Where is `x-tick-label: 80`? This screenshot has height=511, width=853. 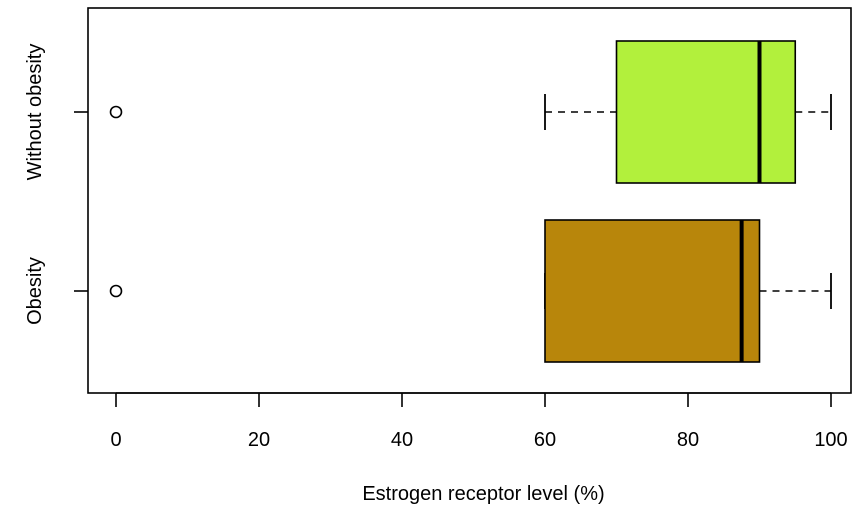 x-tick-label: 80 is located at coordinates (688, 440).